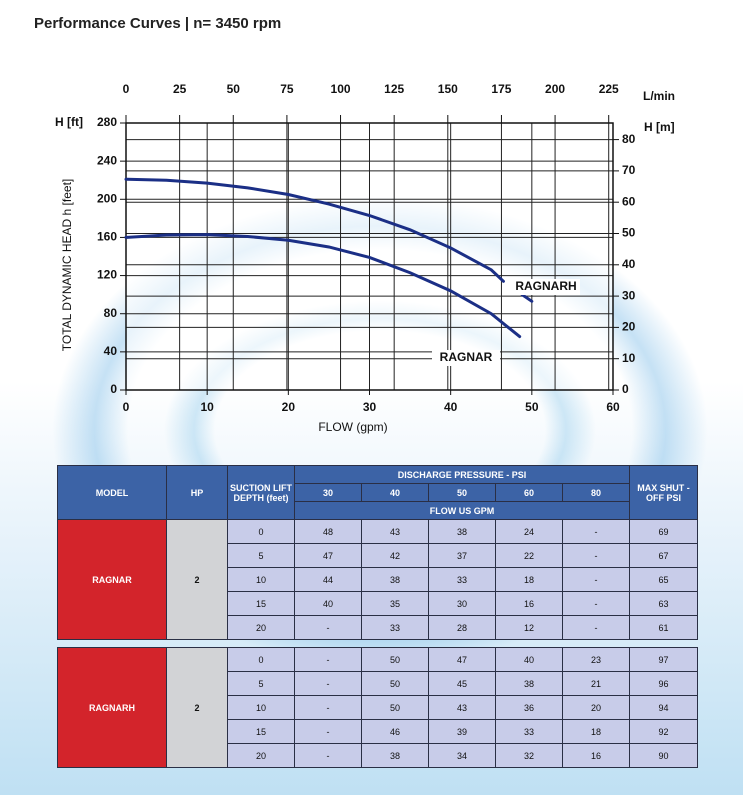 This screenshot has height=795, width=743. What do you see at coordinates (261, 492) in the screenshot?
I see `table-cell: SUCTION LIFT DEPTH (feet)` at bounding box center [261, 492].